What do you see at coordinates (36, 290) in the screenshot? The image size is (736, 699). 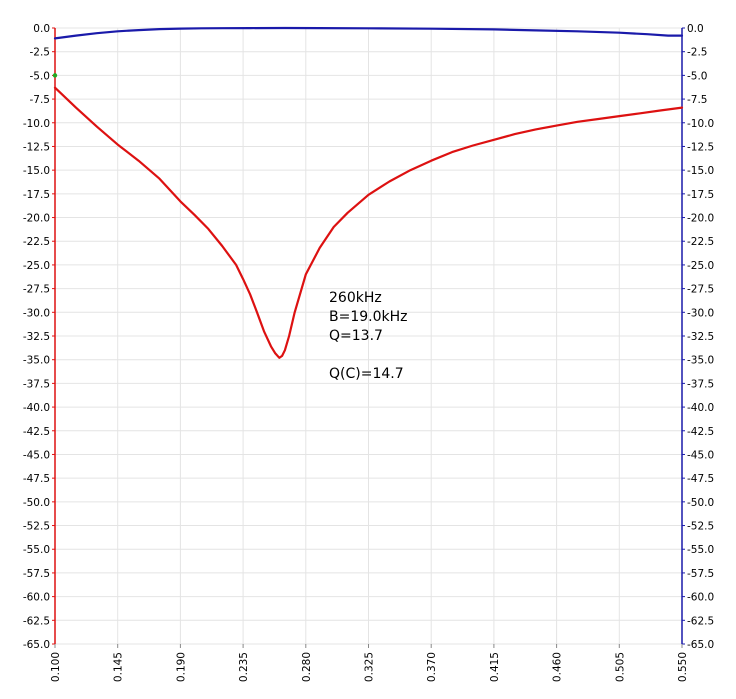 I see `y-tick-label-left: -27.5` at bounding box center [36, 290].